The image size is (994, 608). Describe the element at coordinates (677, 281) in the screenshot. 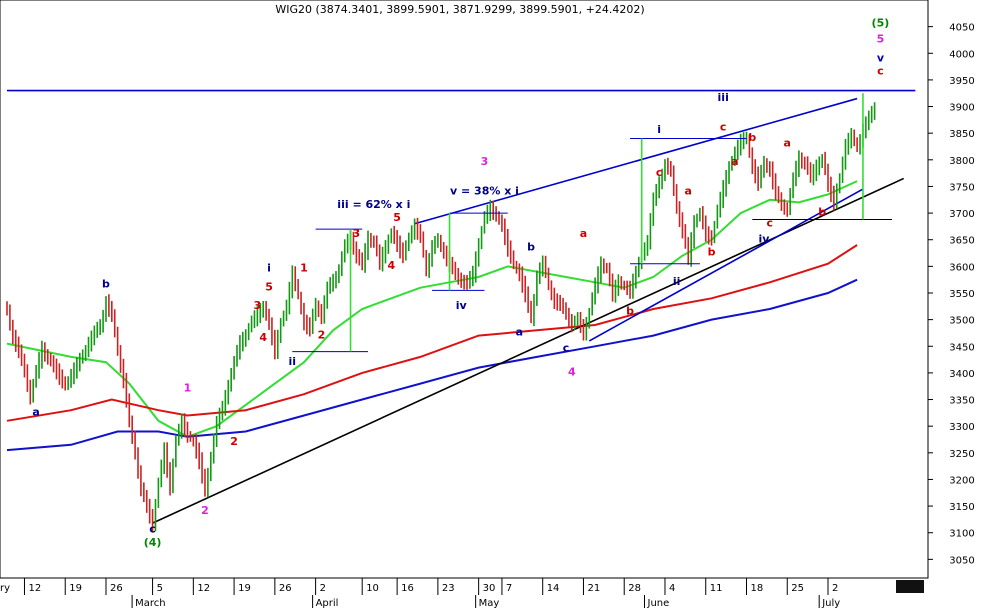

I see `wave-label: ii` at that location.